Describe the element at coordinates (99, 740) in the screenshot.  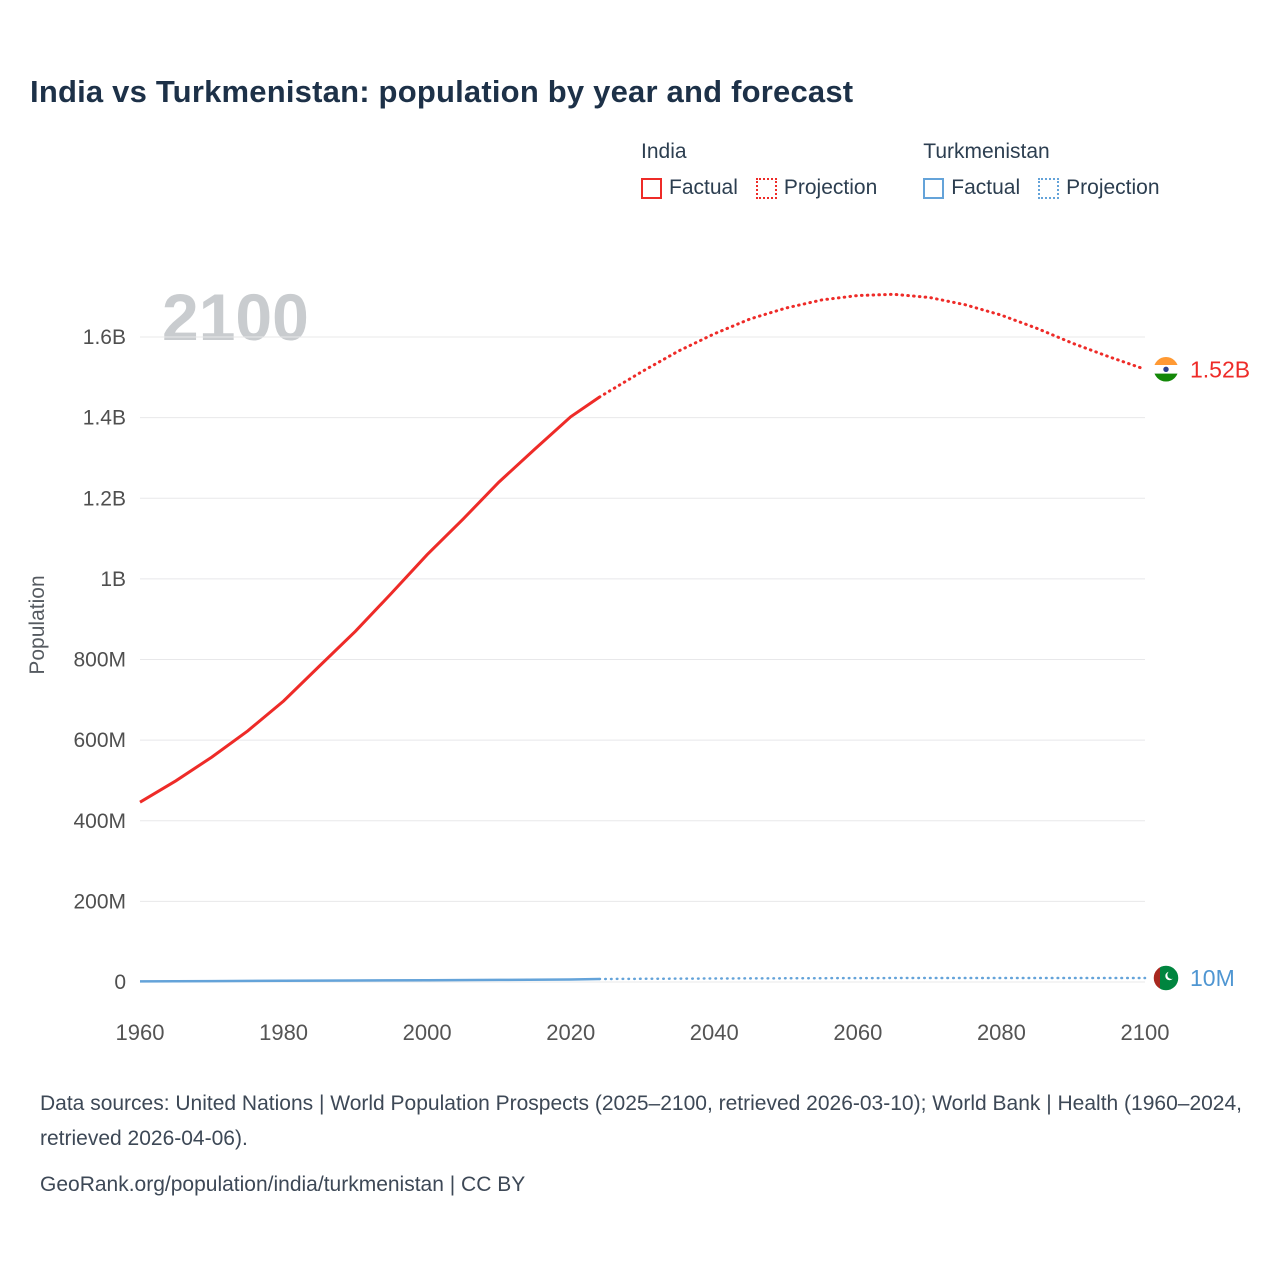
I see `svg-text: 600M` at that location.